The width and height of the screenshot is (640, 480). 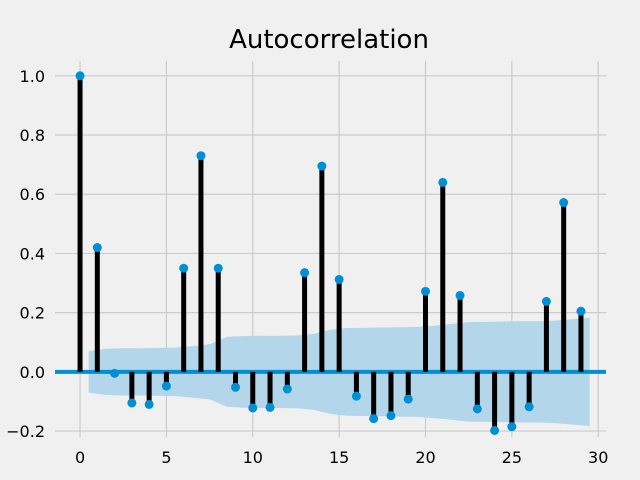 I want to click on x-tick-labels: 0 5 10 15 20 25 30, so click(x=341, y=457).